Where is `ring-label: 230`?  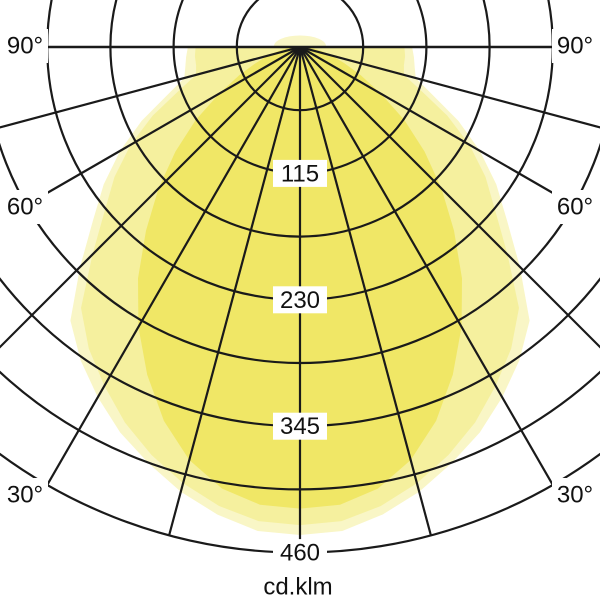 ring-label: 230 is located at coordinates (300, 300).